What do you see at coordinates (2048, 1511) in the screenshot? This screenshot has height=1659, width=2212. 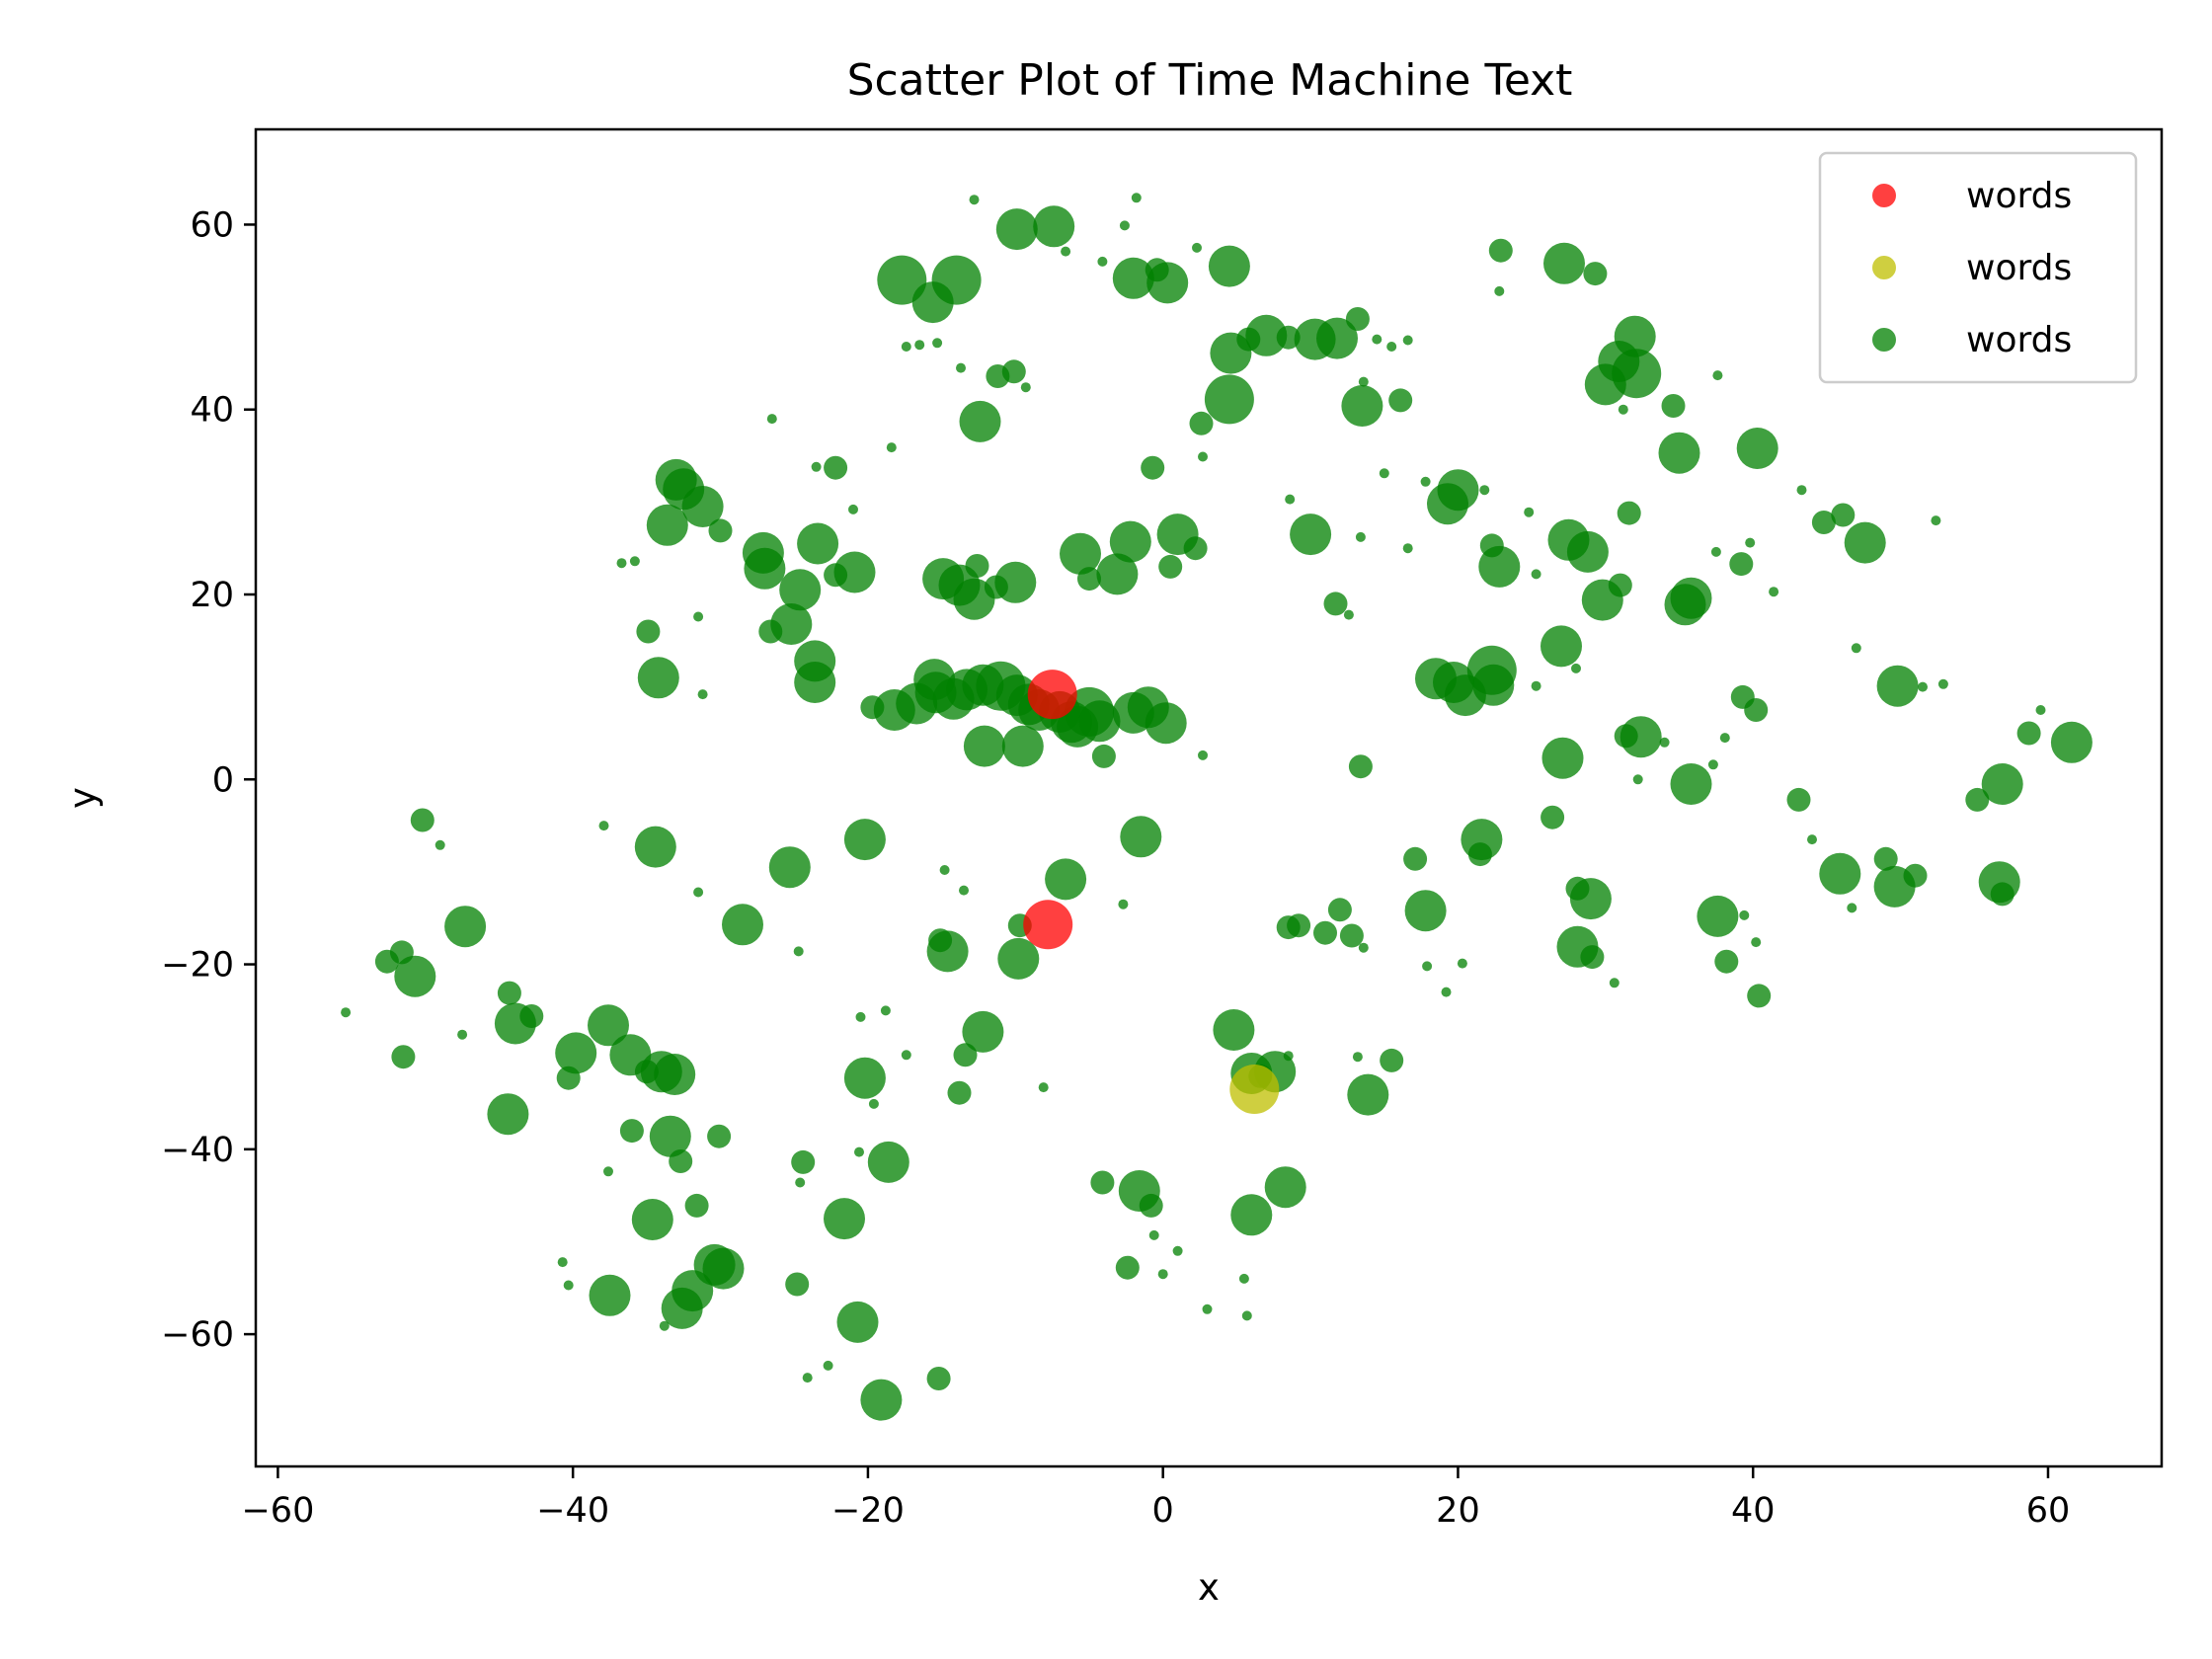 I see `x-tick-label-6: 60` at bounding box center [2048, 1511].